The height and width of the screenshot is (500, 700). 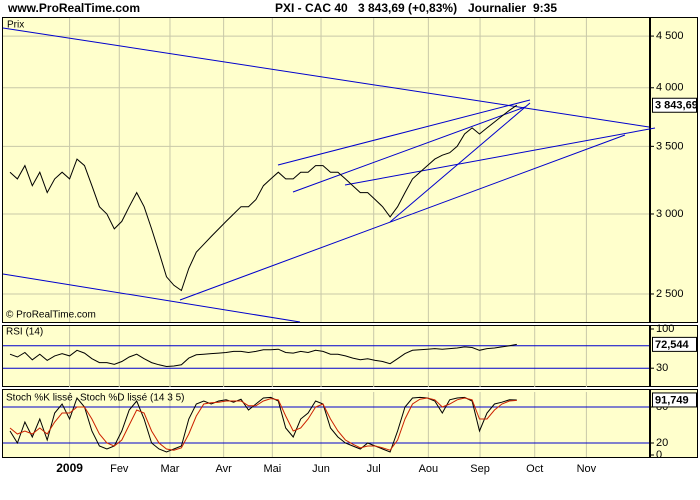 I want to click on legend-d: Stoch %D lissé (14 3 5), so click(x=132, y=398).